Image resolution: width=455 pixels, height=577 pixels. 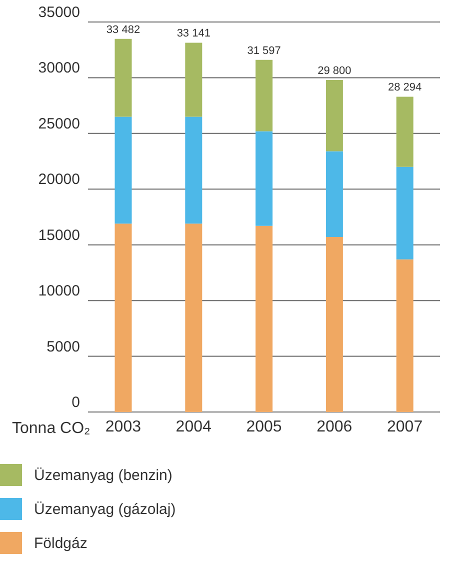 I want to click on y-tick-label: 15000, so click(x=59, y=235).